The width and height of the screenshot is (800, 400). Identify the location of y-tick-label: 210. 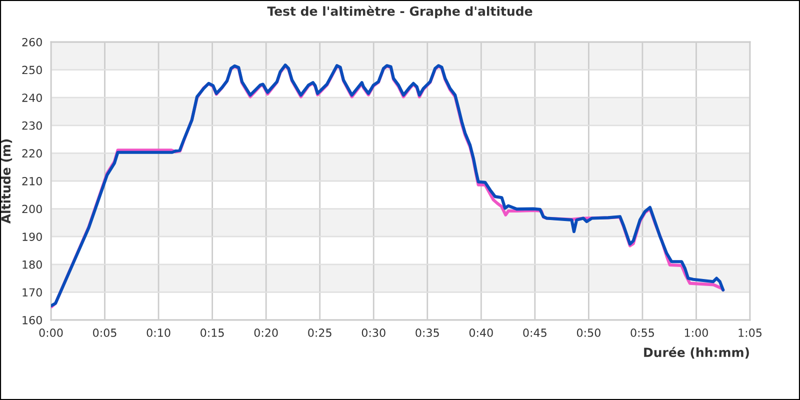
(32, 181).